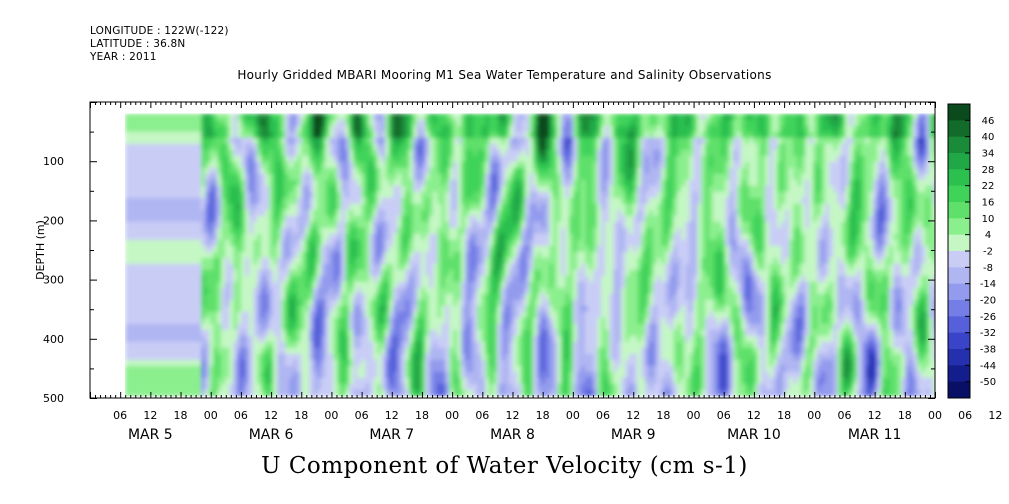 The image size is (1009, 504). What do you see at coordinates (53, 280) in the screenshot?
I see `y-tick-label: 300` at bounding box center [53, 280].